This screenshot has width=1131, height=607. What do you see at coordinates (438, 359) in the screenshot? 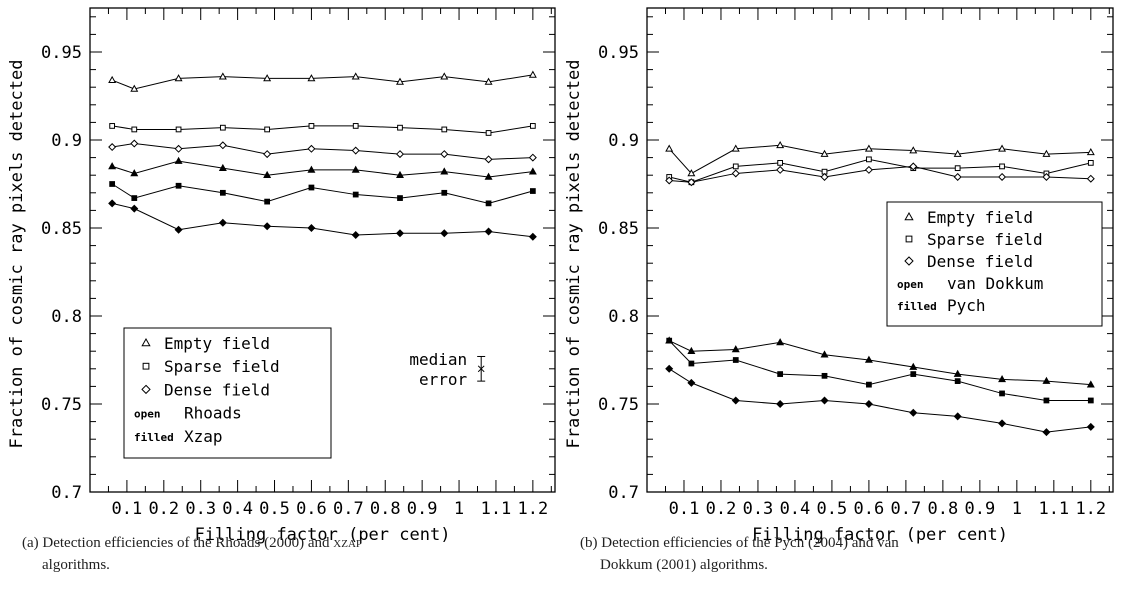
I see `annotation-text: median` at bounding box center [438, 359].